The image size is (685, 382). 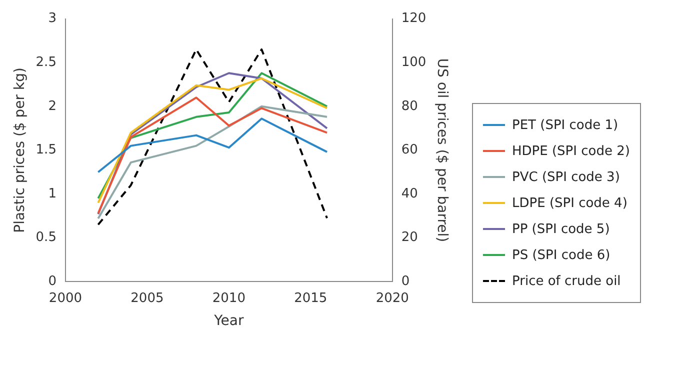 What do you see at coordinates (405, 281) in the screenshot?
I see `y2-tick-label: 0` at bounding box center [405, 281].